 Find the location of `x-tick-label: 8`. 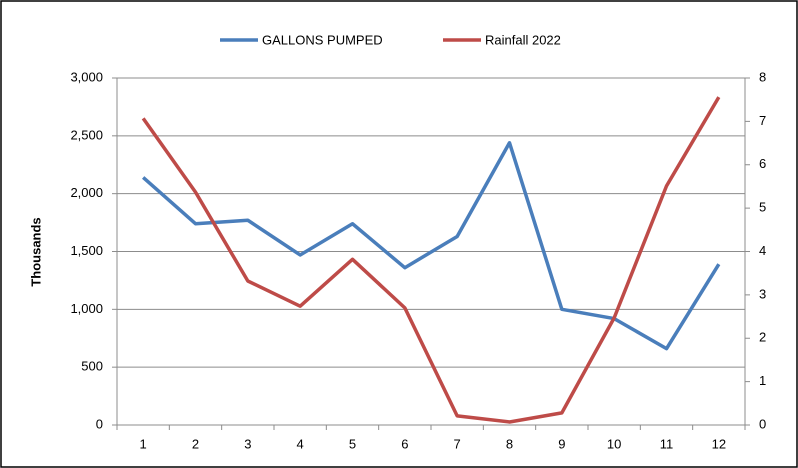

x-tick-label: 8 is located at coordinates (509, 443).